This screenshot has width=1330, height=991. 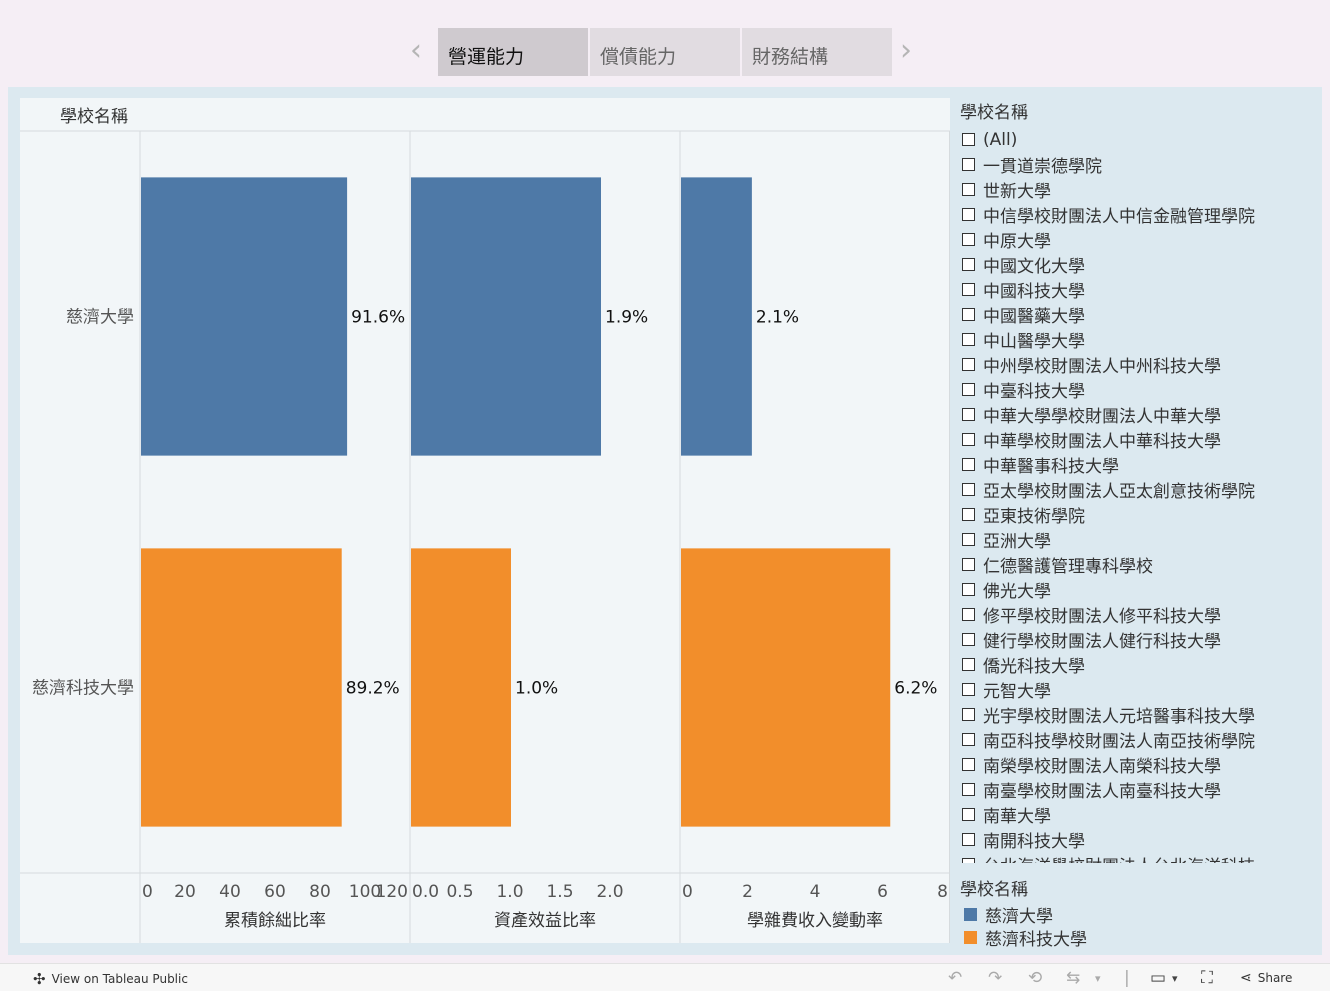 What do you see at coordinates (39, 979) in the screenshot?
I see `tableau-logo-icon: ✣` at bounding box center [39, 979].